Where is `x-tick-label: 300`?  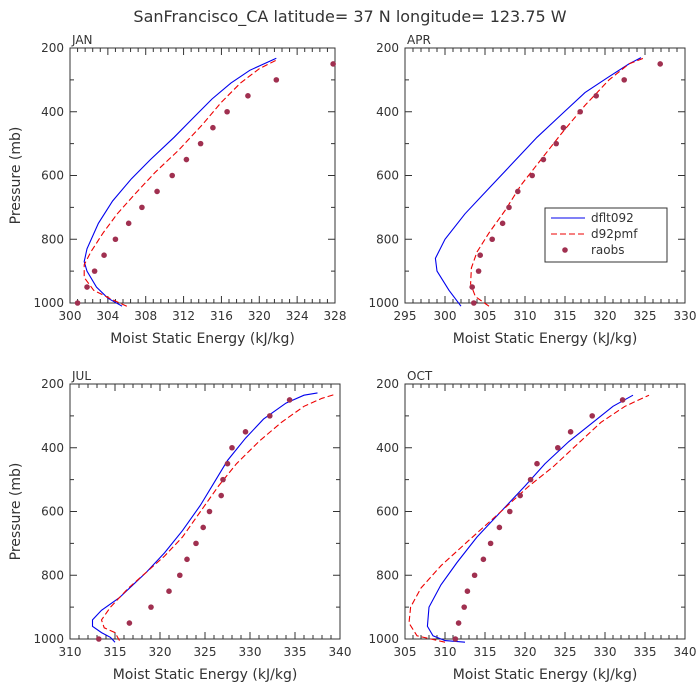
x-tick-label: 300 is located at coordinates (70, 316).